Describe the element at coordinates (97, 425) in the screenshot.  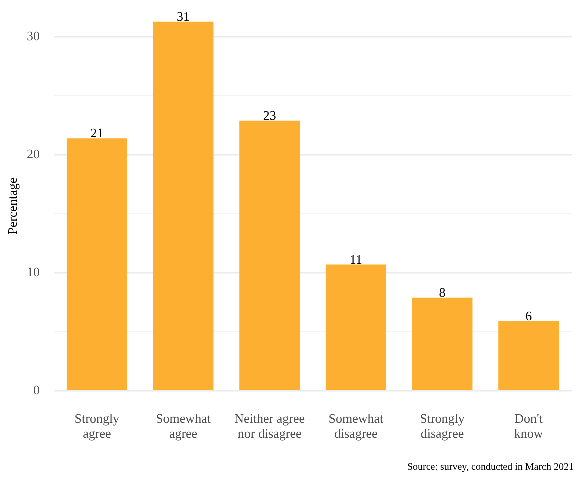
I see `x-tick-label: Strongly agree` at that location.